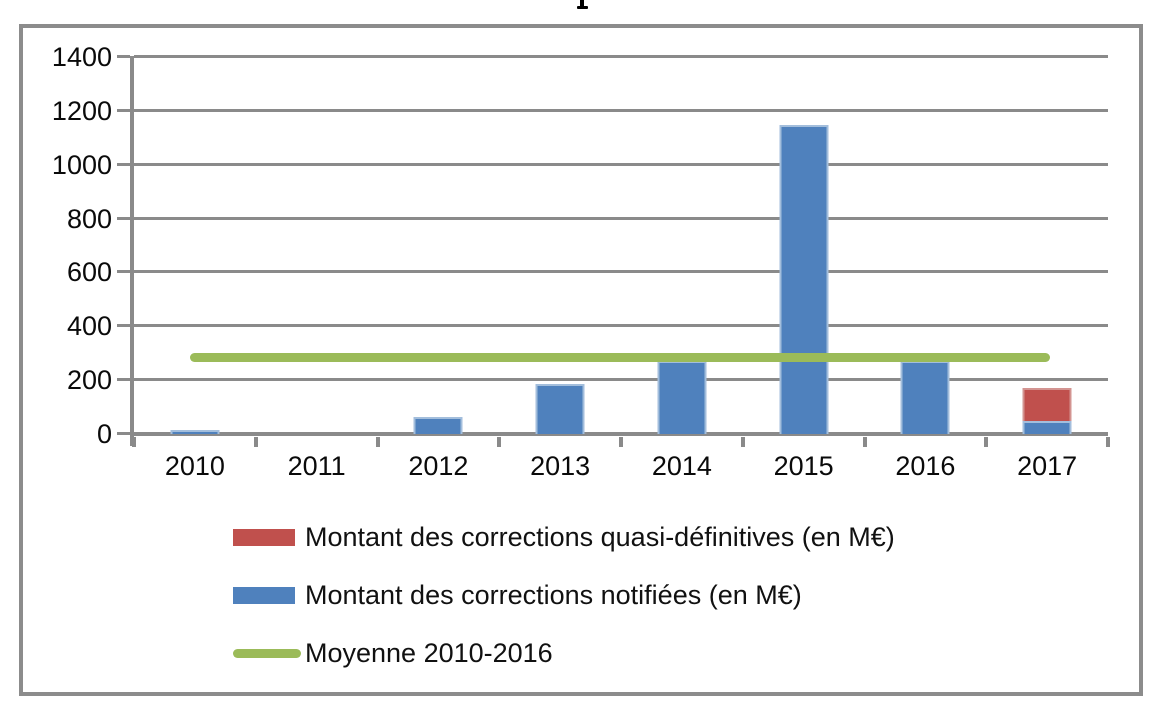  I want to click on bar-2014-notifiees, so click(682, 397).